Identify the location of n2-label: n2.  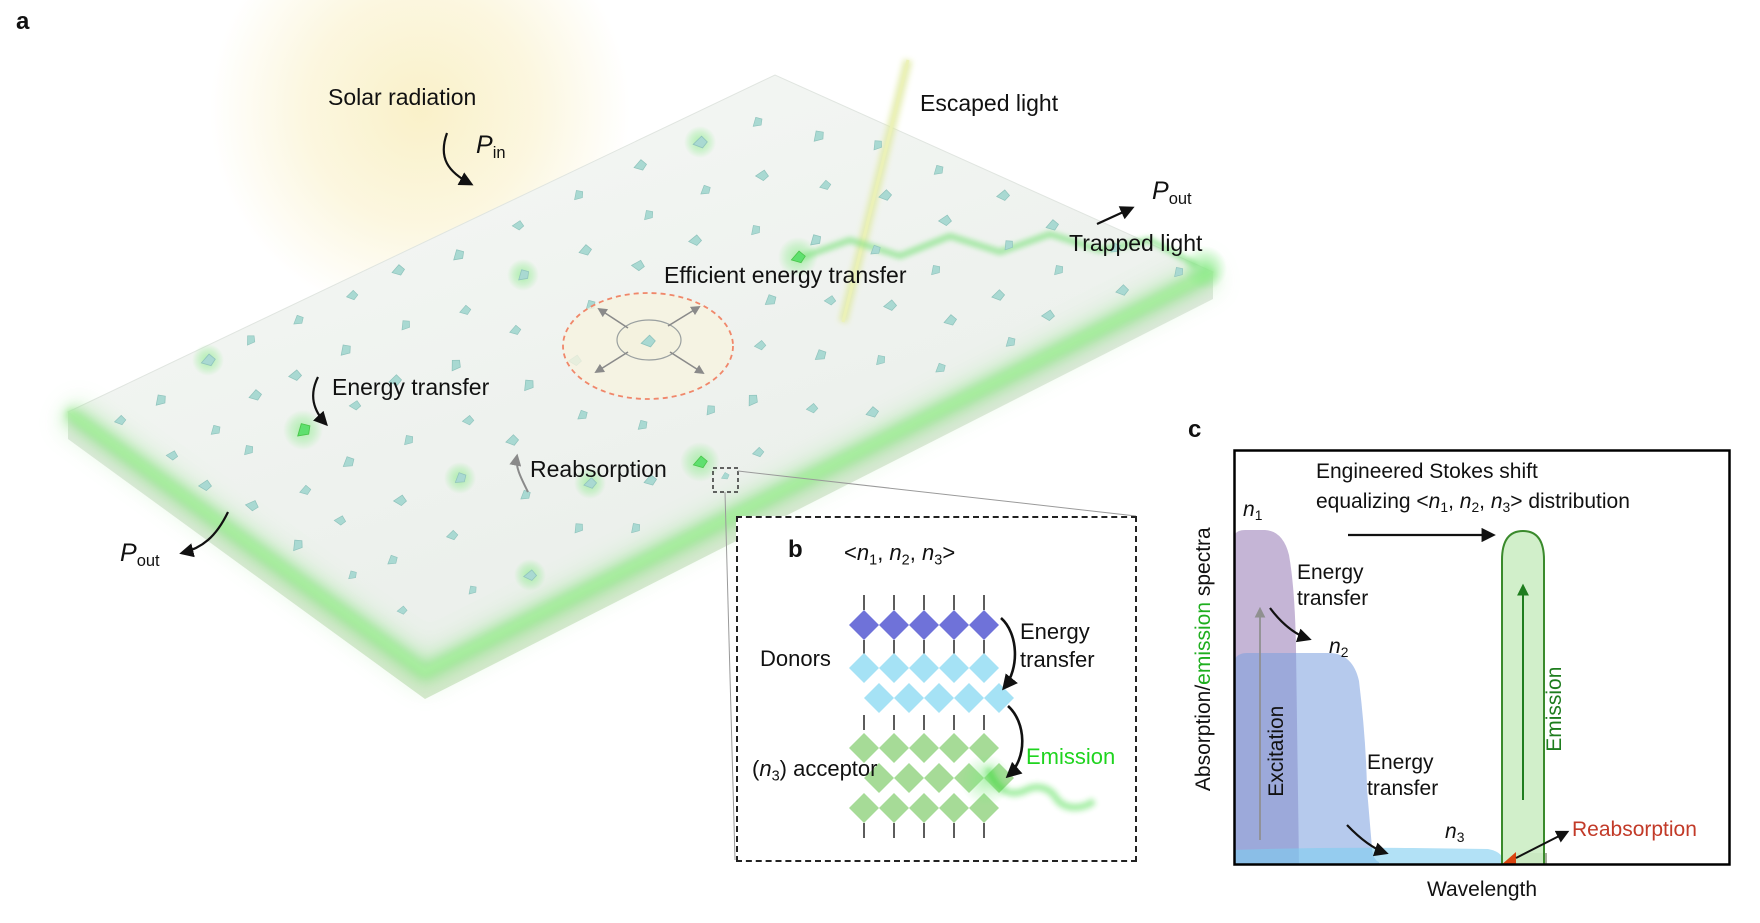
(1338, 647).